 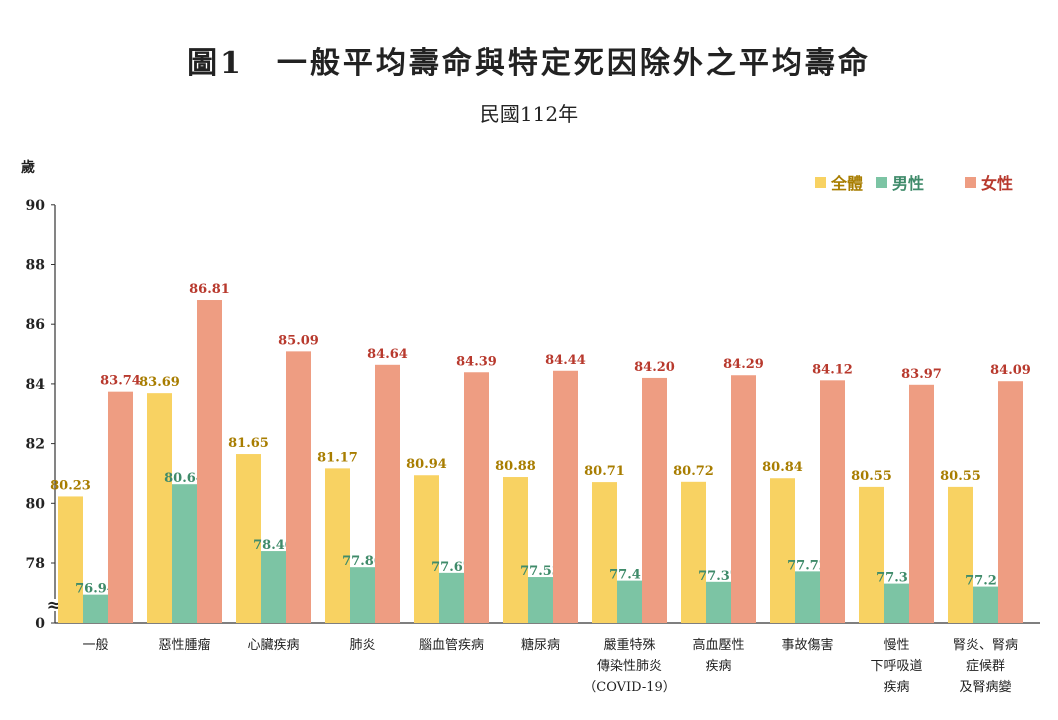 I want to click on category-label-8: 高血壓性, so click(x=718, y=645).